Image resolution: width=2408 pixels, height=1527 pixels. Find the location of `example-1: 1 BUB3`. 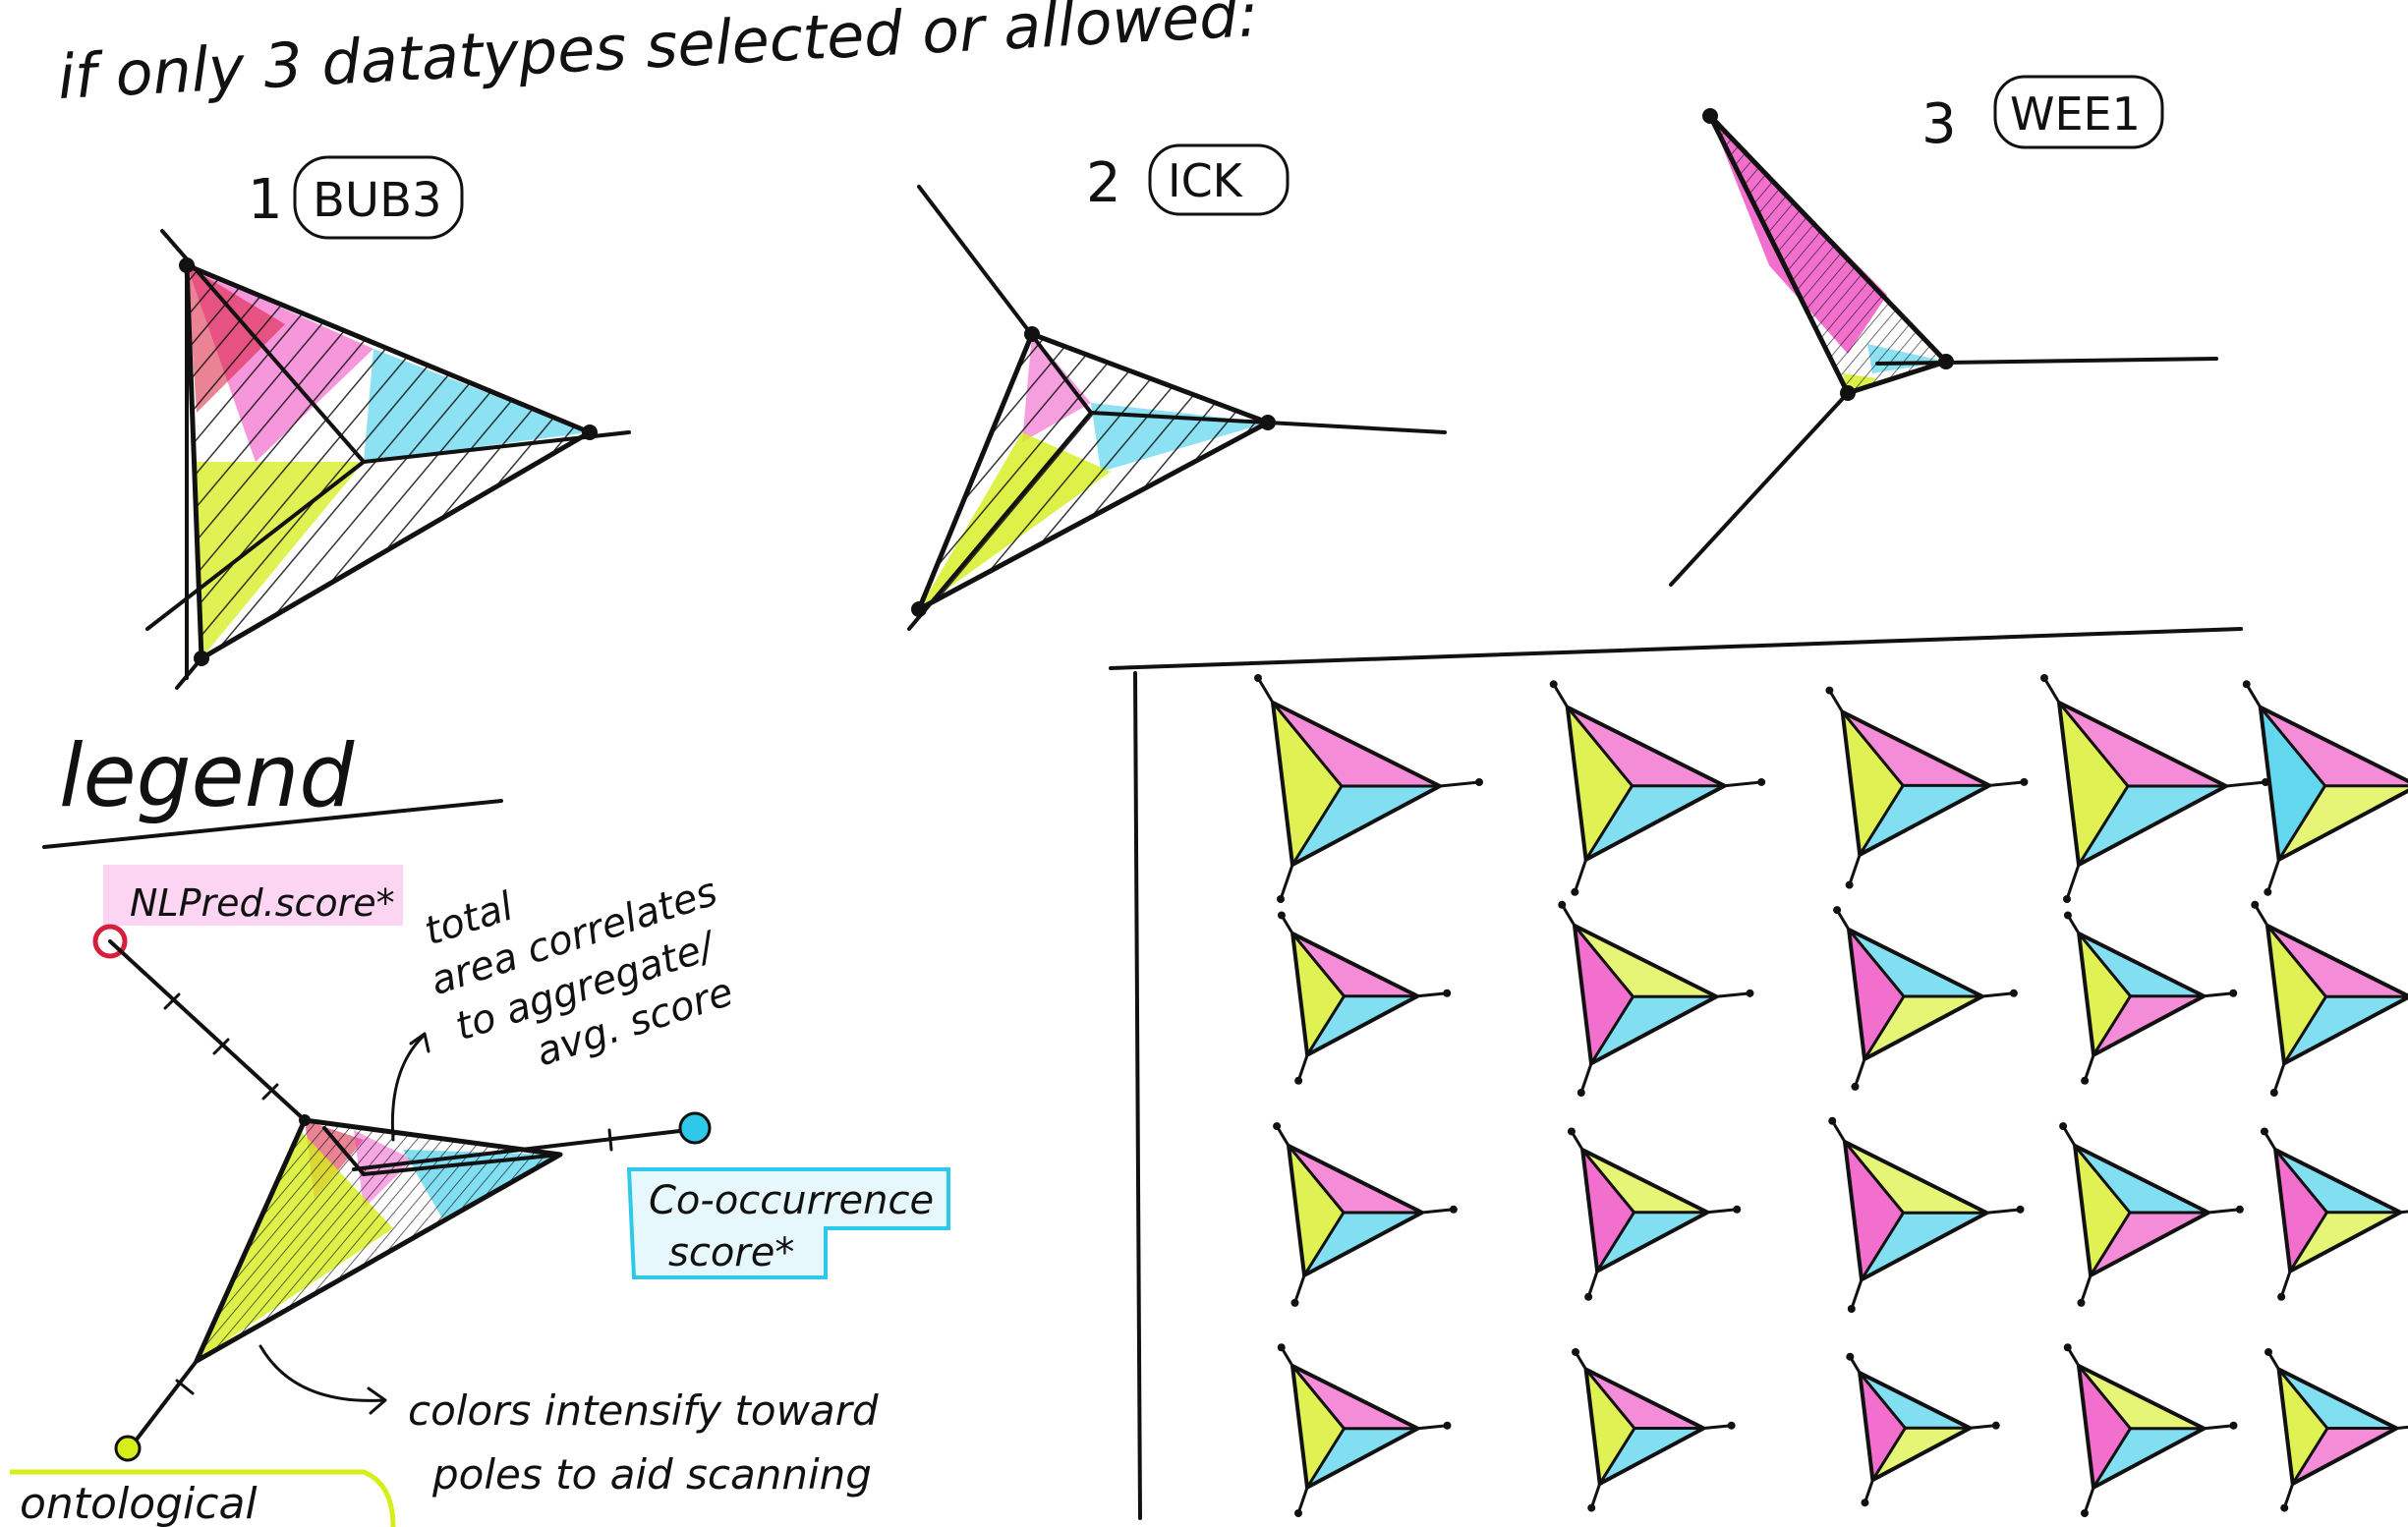

example-1: 1 BUB3 is located at coordinates (388, 422).